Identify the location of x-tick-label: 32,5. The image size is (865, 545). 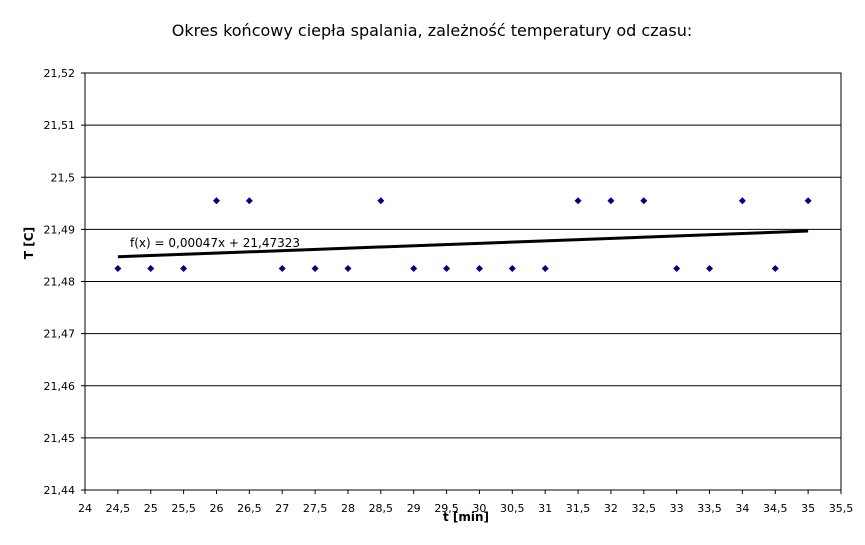
(644, 508).